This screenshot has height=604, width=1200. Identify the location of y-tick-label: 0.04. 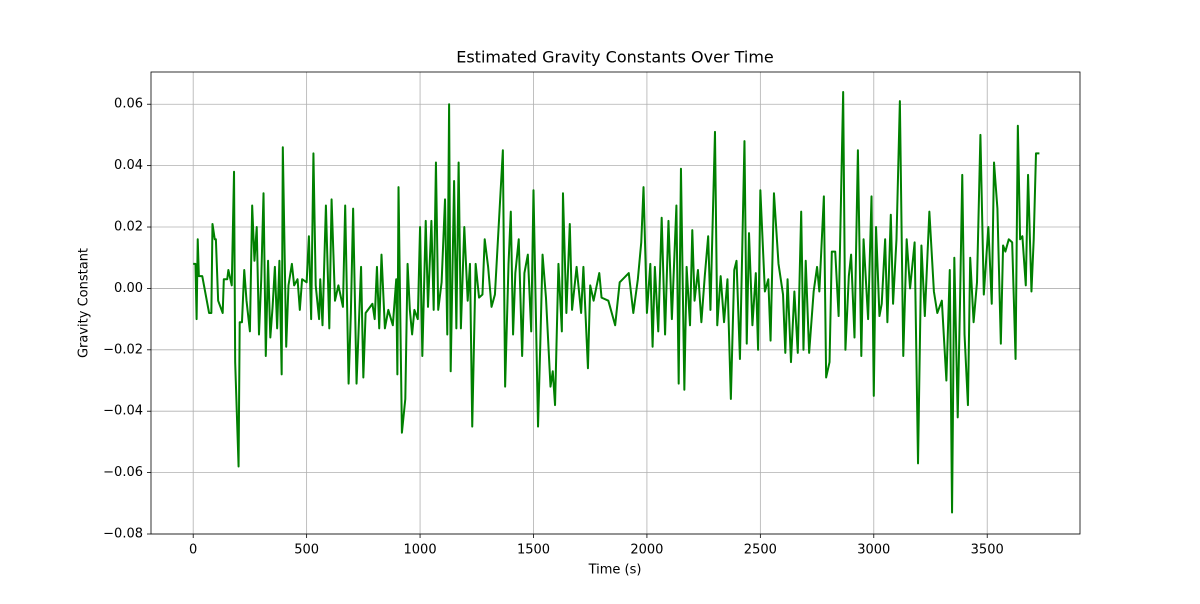
(128, 165).